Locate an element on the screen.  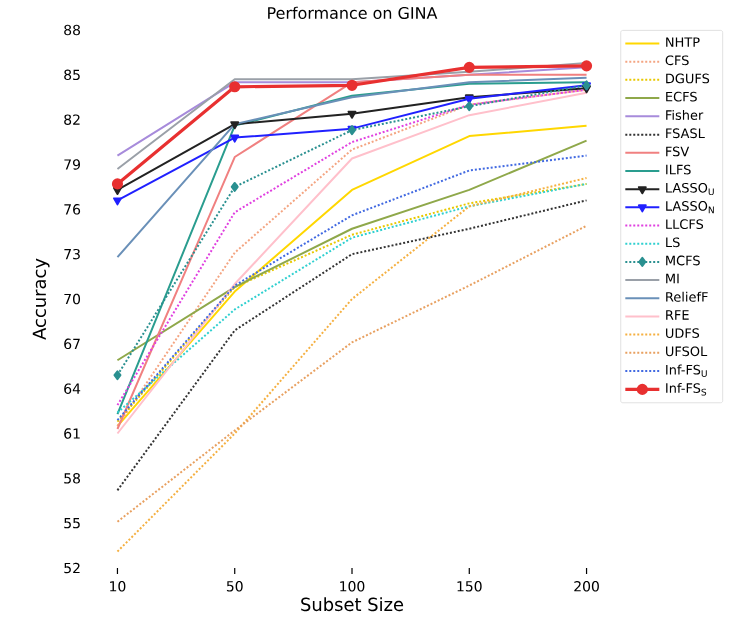
y-axis-title: Accuracy is located at coordinates (41, 299).